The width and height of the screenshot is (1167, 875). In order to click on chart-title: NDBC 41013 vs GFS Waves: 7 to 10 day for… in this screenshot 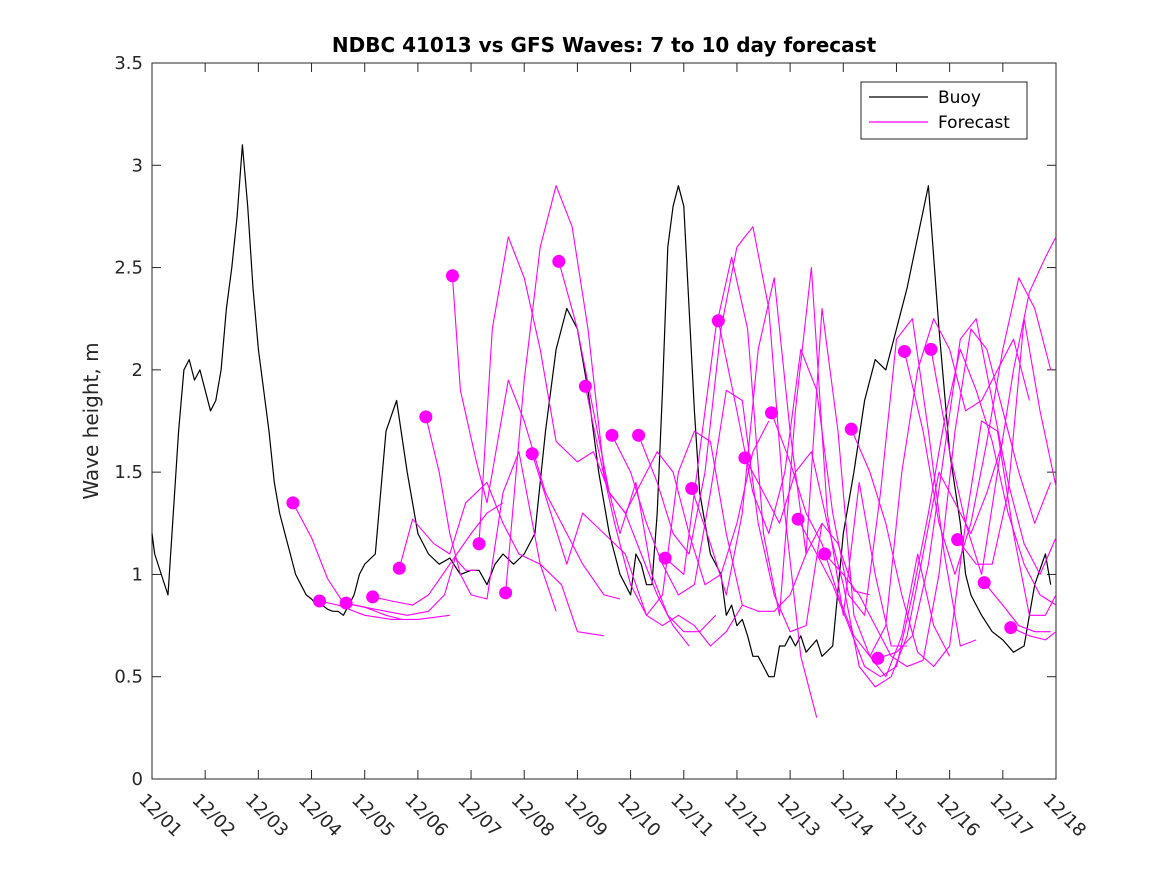, I will do `click(604, 45)`.